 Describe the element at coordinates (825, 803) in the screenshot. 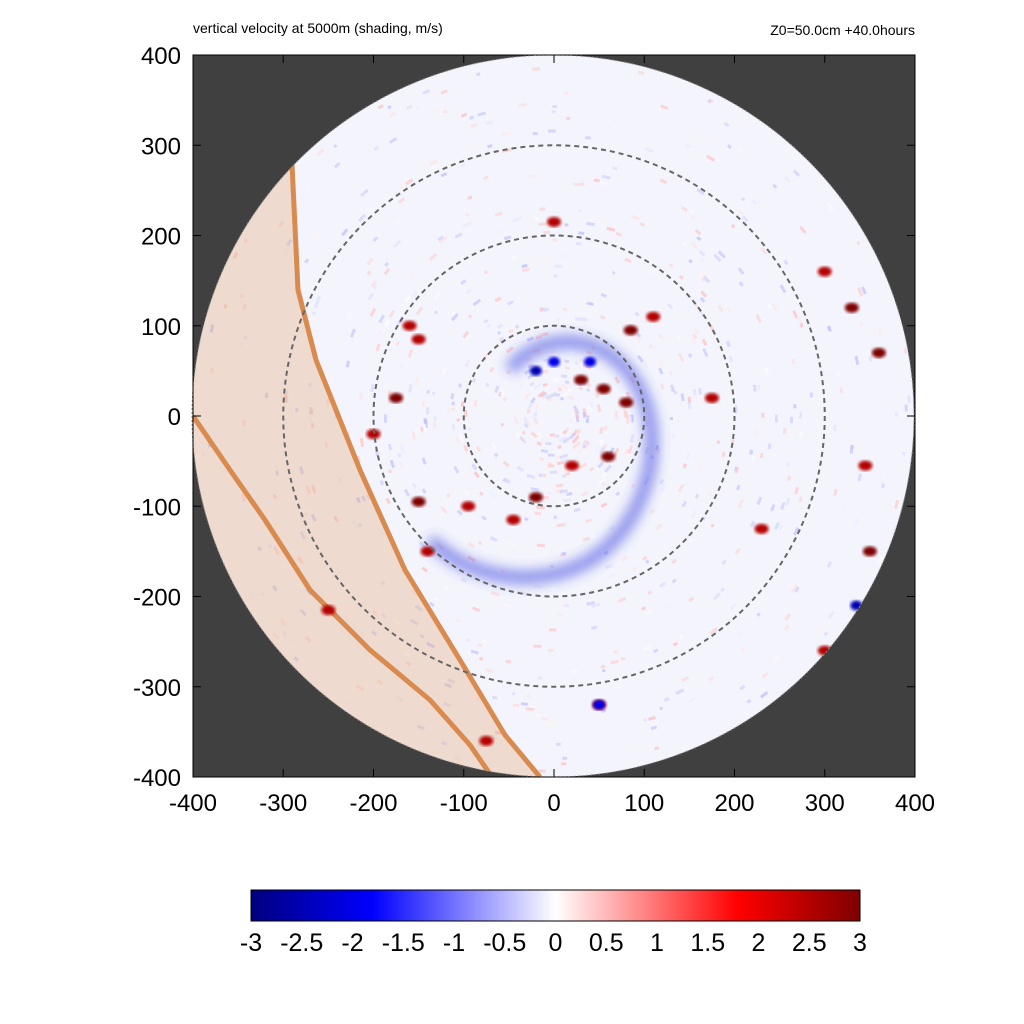

I see `x-tick-label: 300` at that location.